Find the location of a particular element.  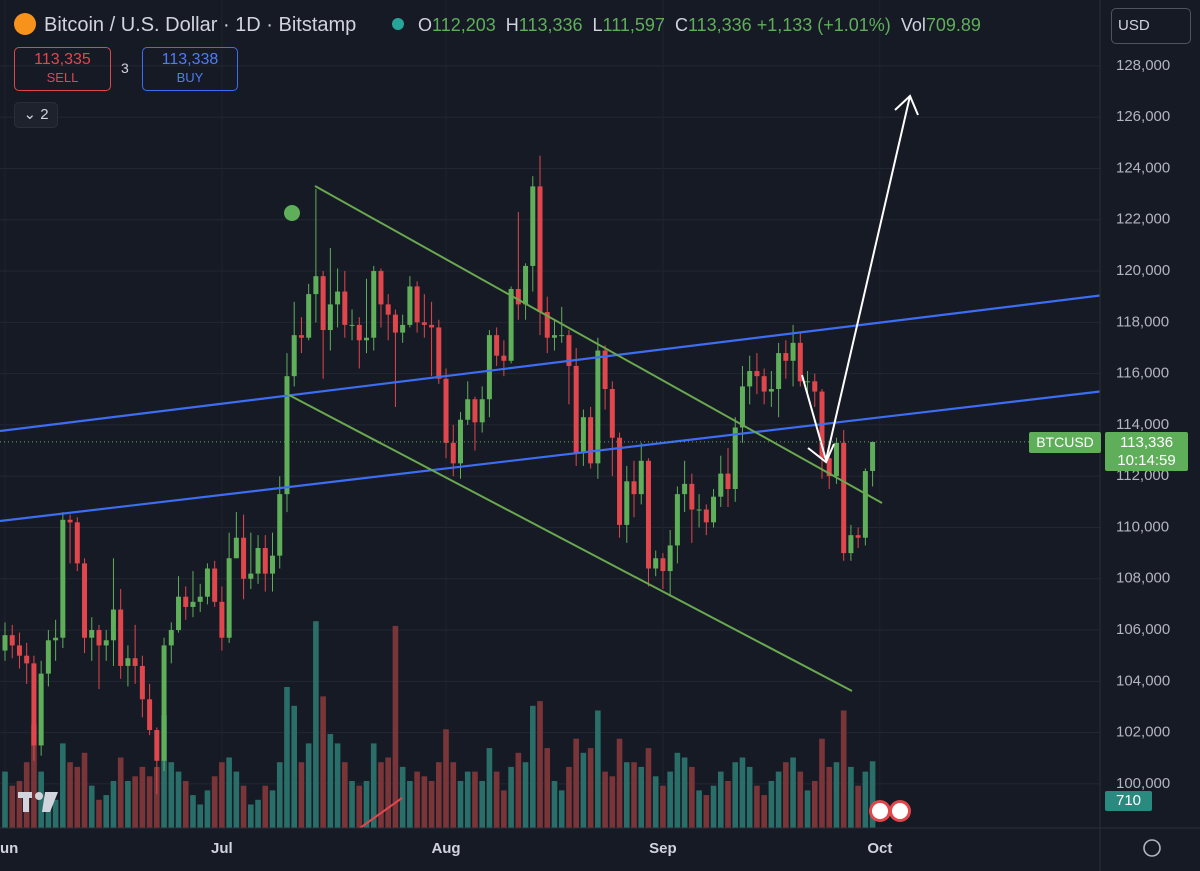

sell-label: SELL is located at coordinates (62, 77).